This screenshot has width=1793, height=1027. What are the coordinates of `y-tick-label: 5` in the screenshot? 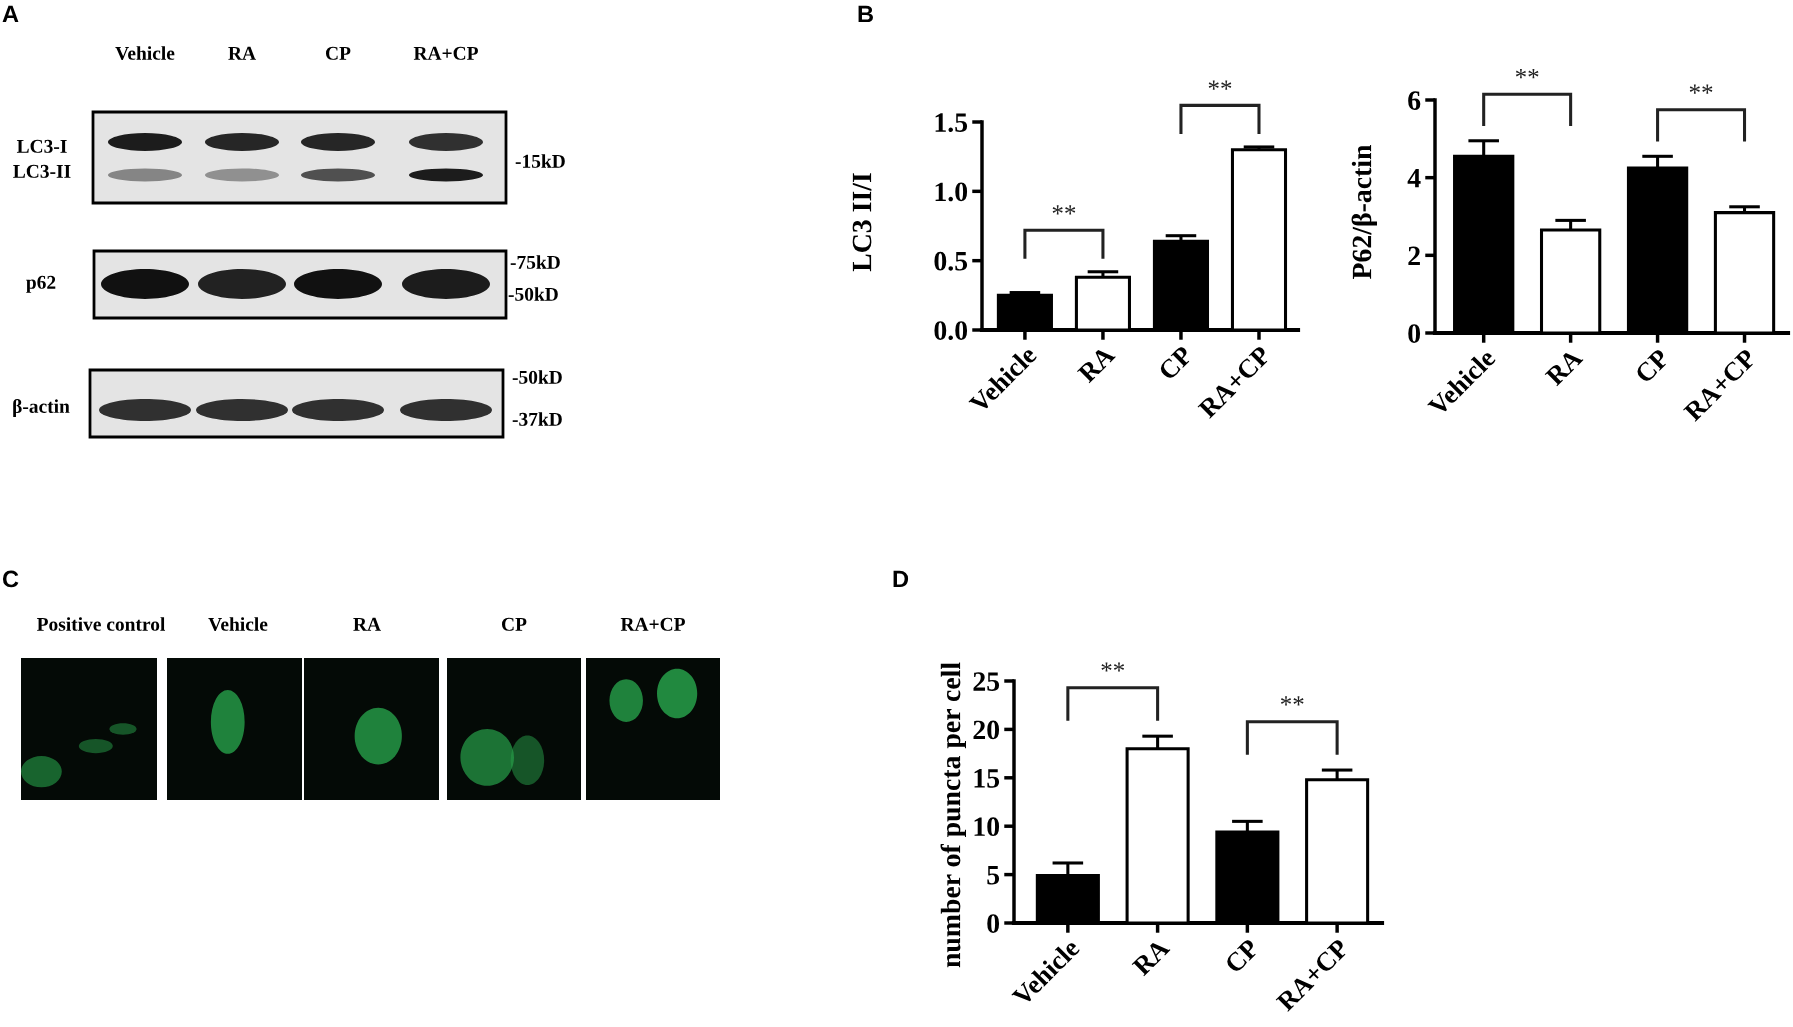 It's located at (993, 875).